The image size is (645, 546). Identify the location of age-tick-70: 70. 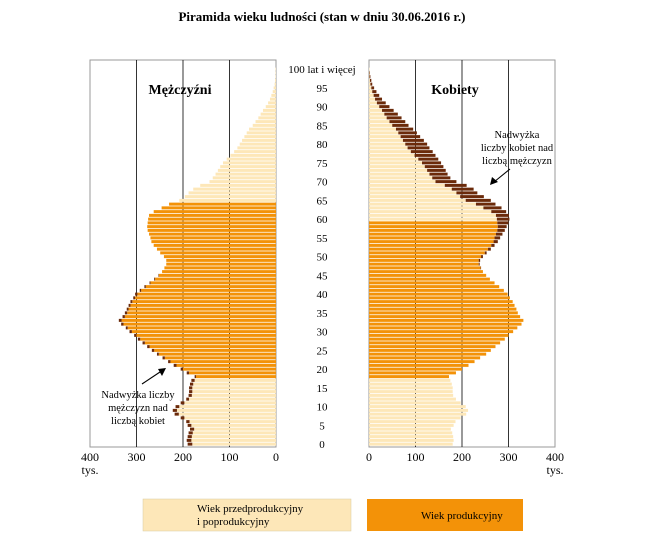
(323, 183).